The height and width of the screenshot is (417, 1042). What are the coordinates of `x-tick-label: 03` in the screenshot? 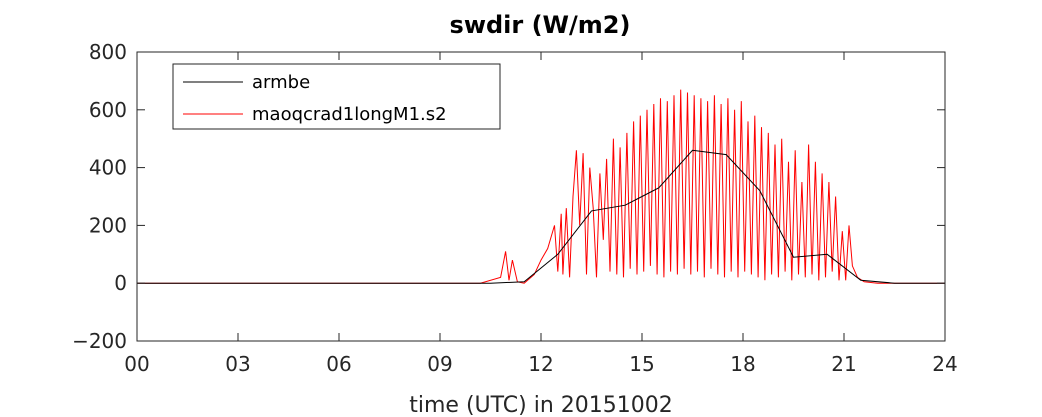 It's located at (237, 364).